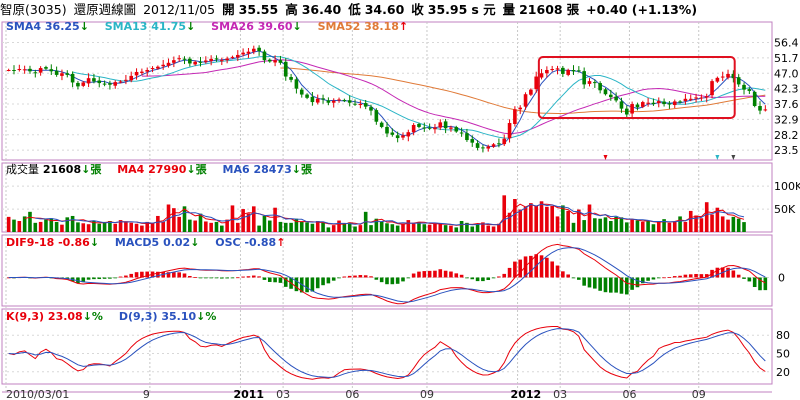 The image size is (800, 400). What do you see at coordinates (560, 394) in the screenshot?
I see `x-tick-label: 03` at bounding box center [560, 394].